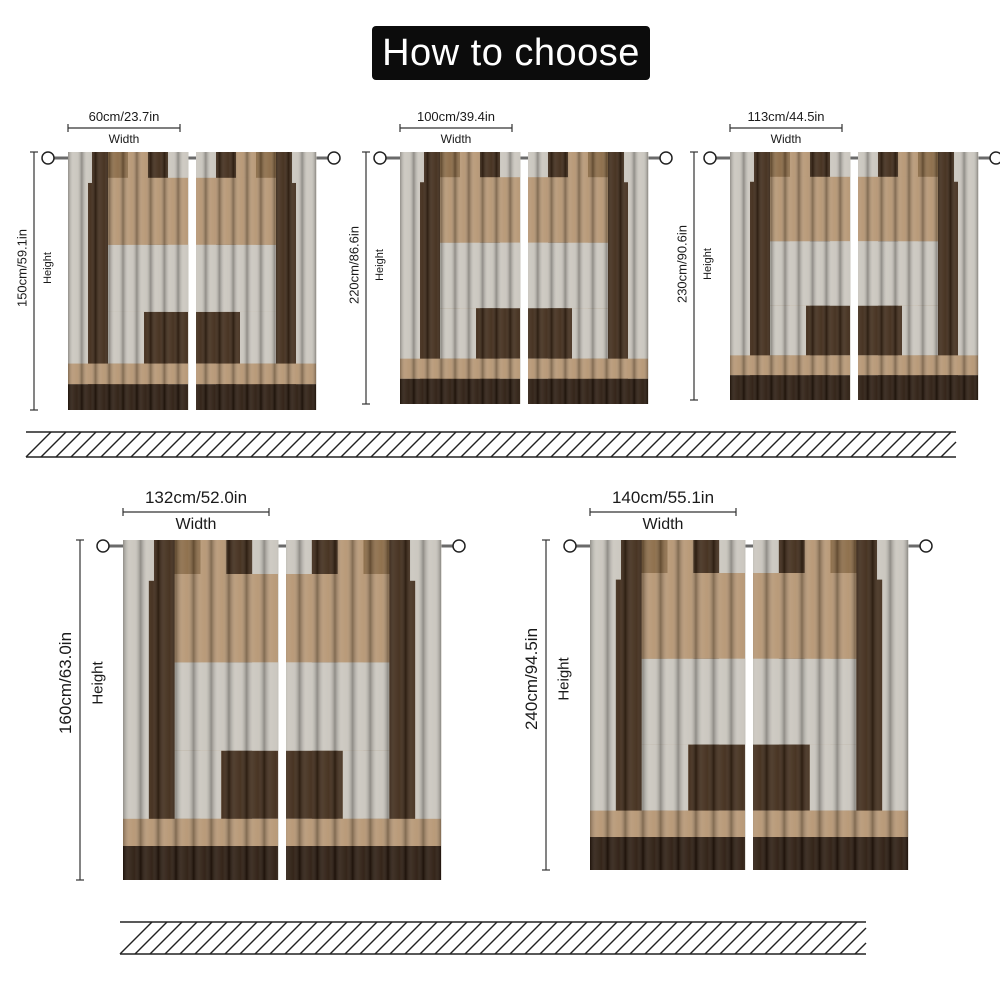 The width and height of the screenshot is (1000, 1000). I want to click on floor-hatch-lower, so click(493, 938).